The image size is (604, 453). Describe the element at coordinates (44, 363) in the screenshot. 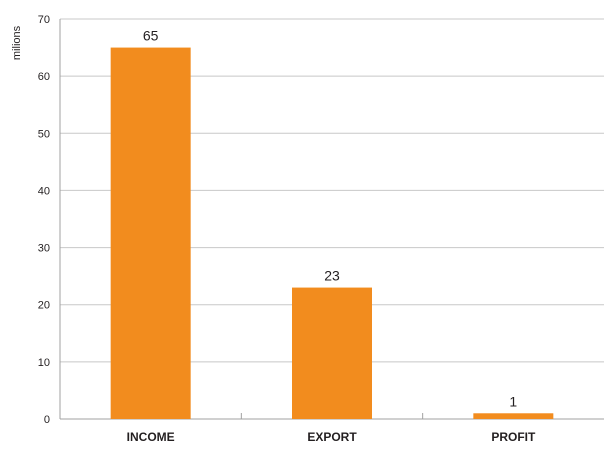

I see `y-tick-label: 10` at that location.